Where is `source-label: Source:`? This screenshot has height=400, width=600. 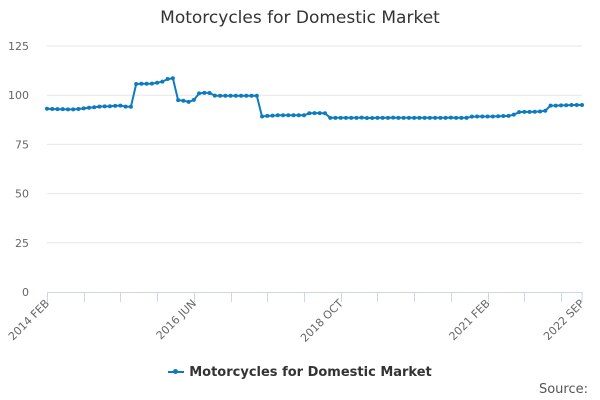
source-label: Source: is located at coordinates (563, 389).